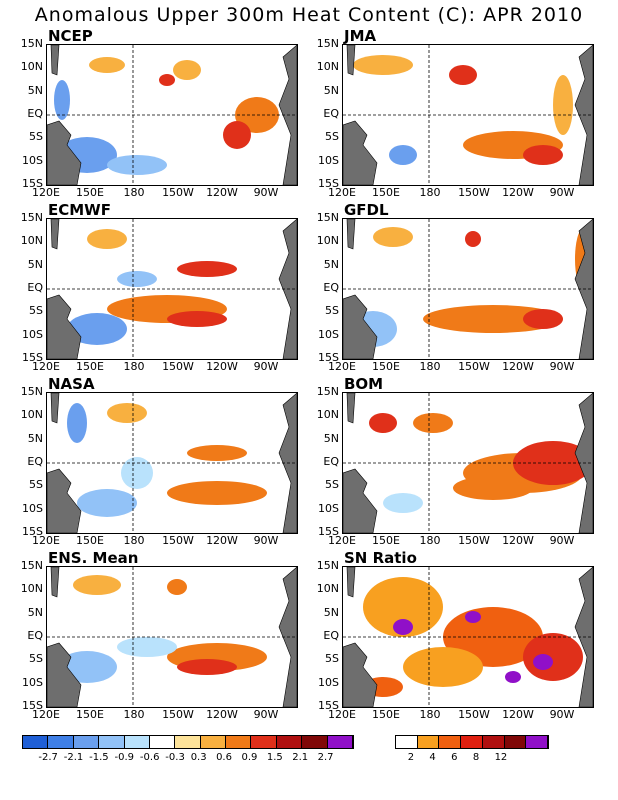 The image size is (618, 800). I want to click on map-panel-bom, so click(468, 463).